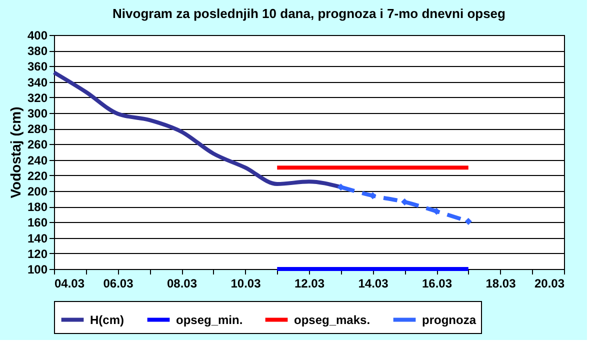 The height and width of the screenshot is (343, 600). I want to click on y-tick-label: 100, so click(37, 269).